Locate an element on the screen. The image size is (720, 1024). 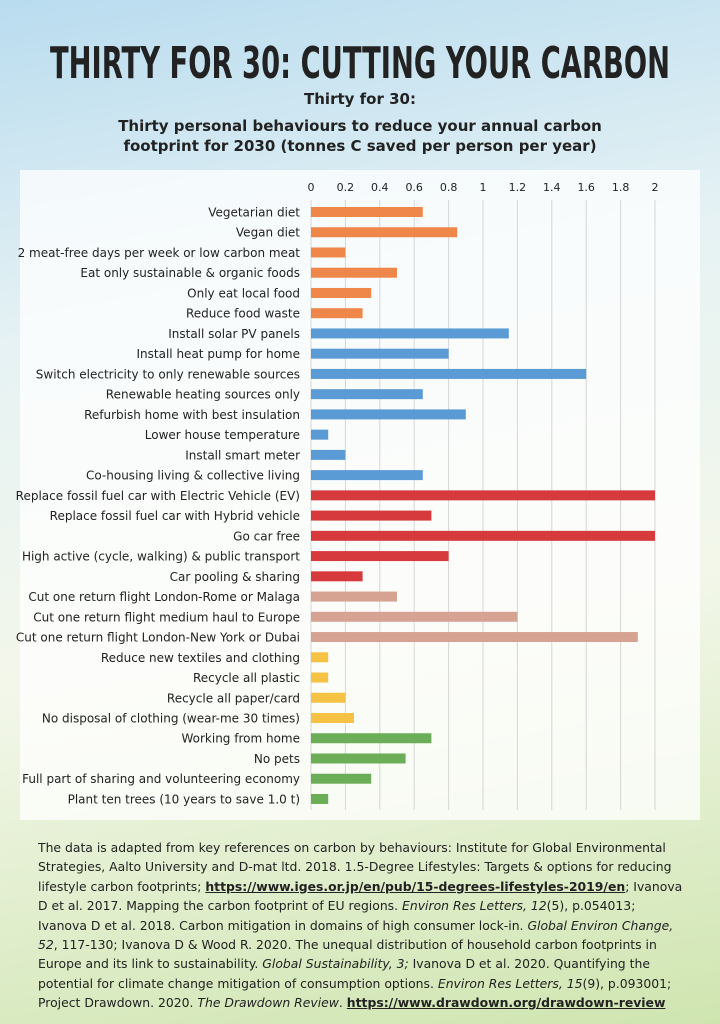
y-tick-label: Reduce new textiles and clothing is located at coordinates (200, 658).